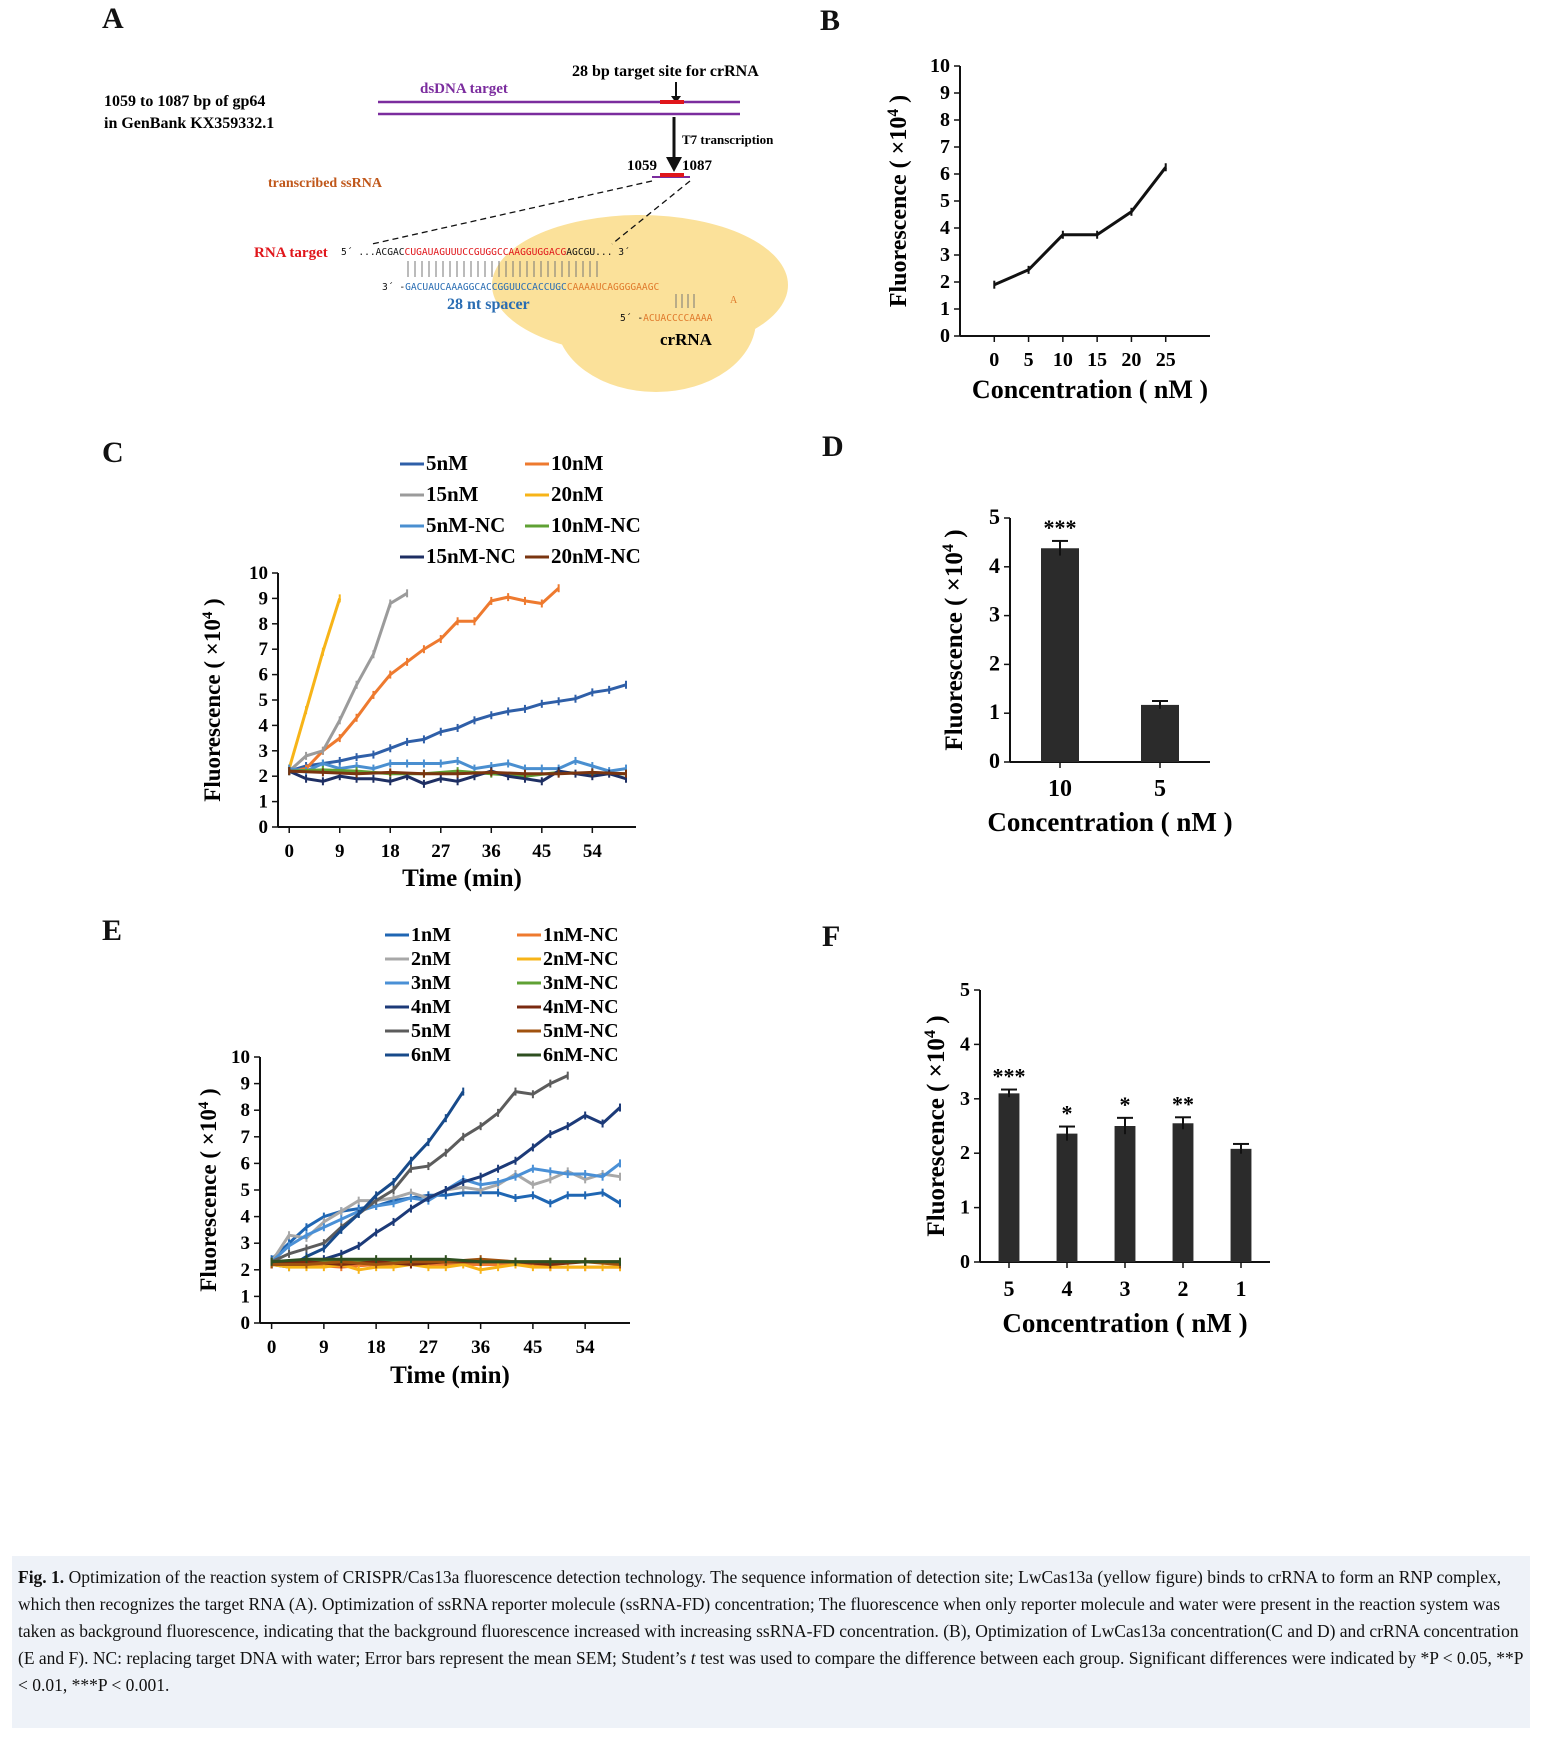 The image size is (1542, 1738). I want to click on chart-d-ytick-label: 5, so click(994, 516).